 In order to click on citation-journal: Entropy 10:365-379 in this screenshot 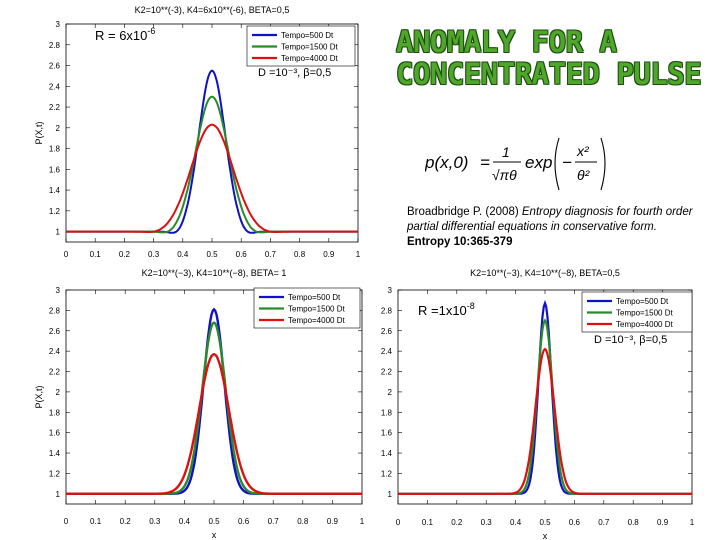, I will do `click(460, 242)`.